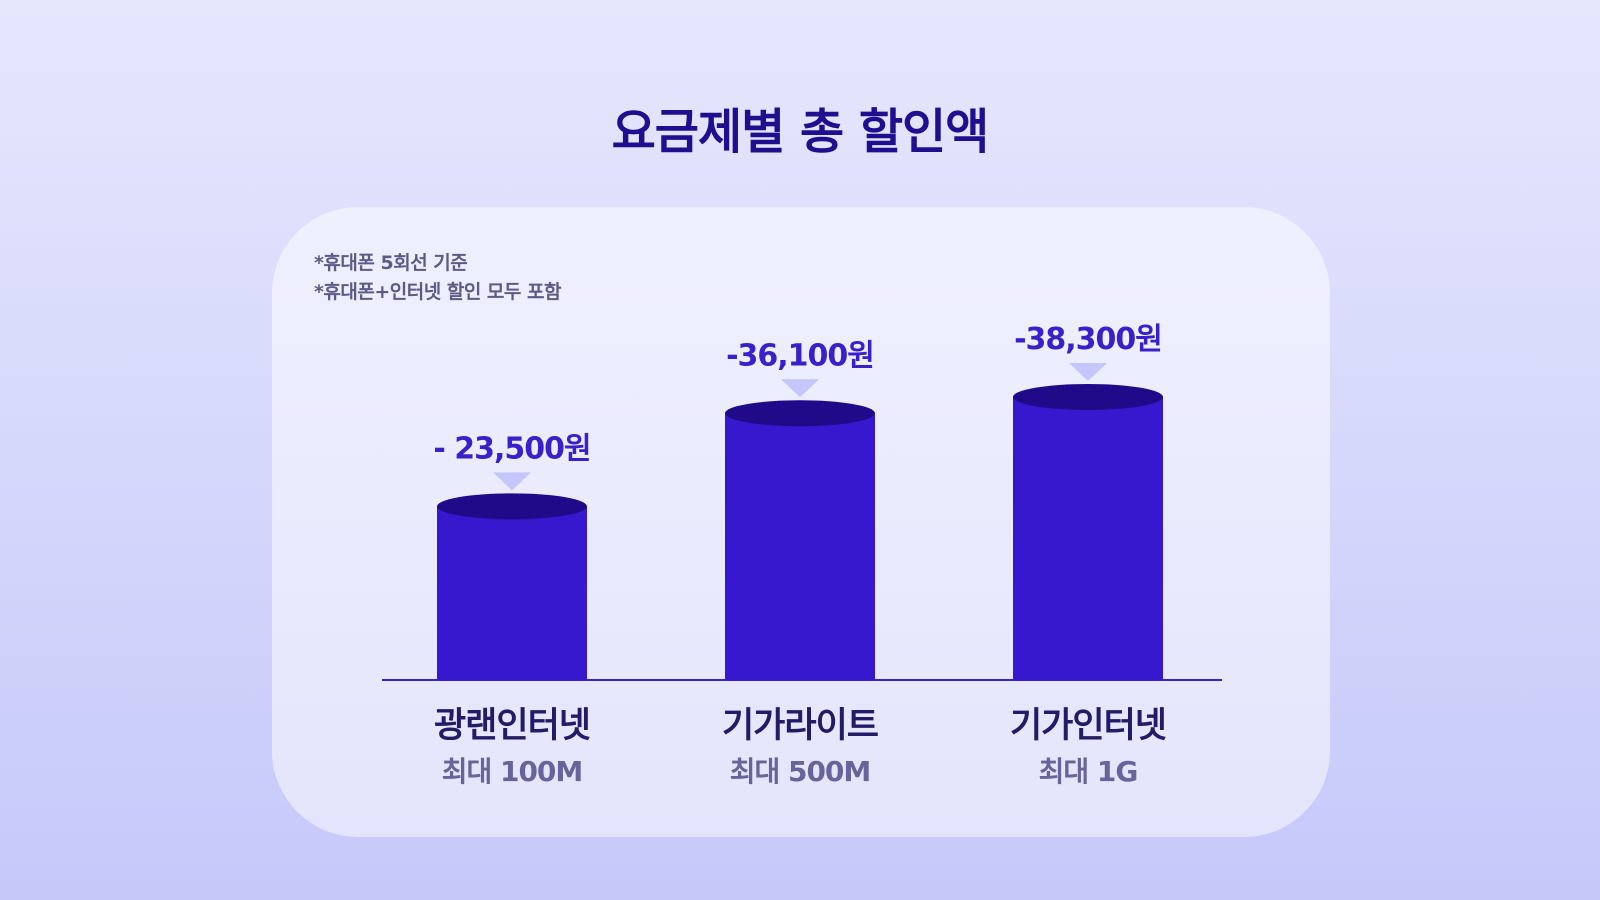 The height and width of the screenshot is (900, 1600). Describe the element at coordinates (391, 263) in the screenshot. I see `note-line: *휴대폰 5회선 기준` at that location.